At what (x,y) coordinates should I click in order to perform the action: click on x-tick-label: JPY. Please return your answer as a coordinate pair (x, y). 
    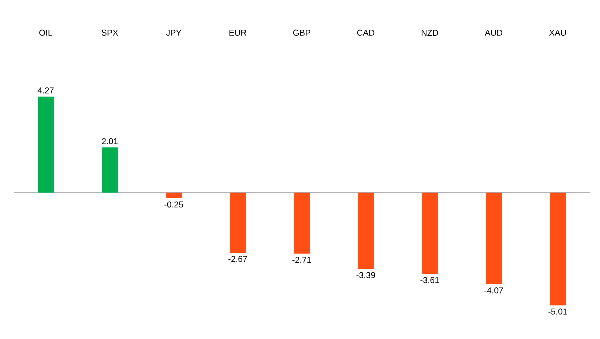
    Looking at the image, I should click on (174, 33).